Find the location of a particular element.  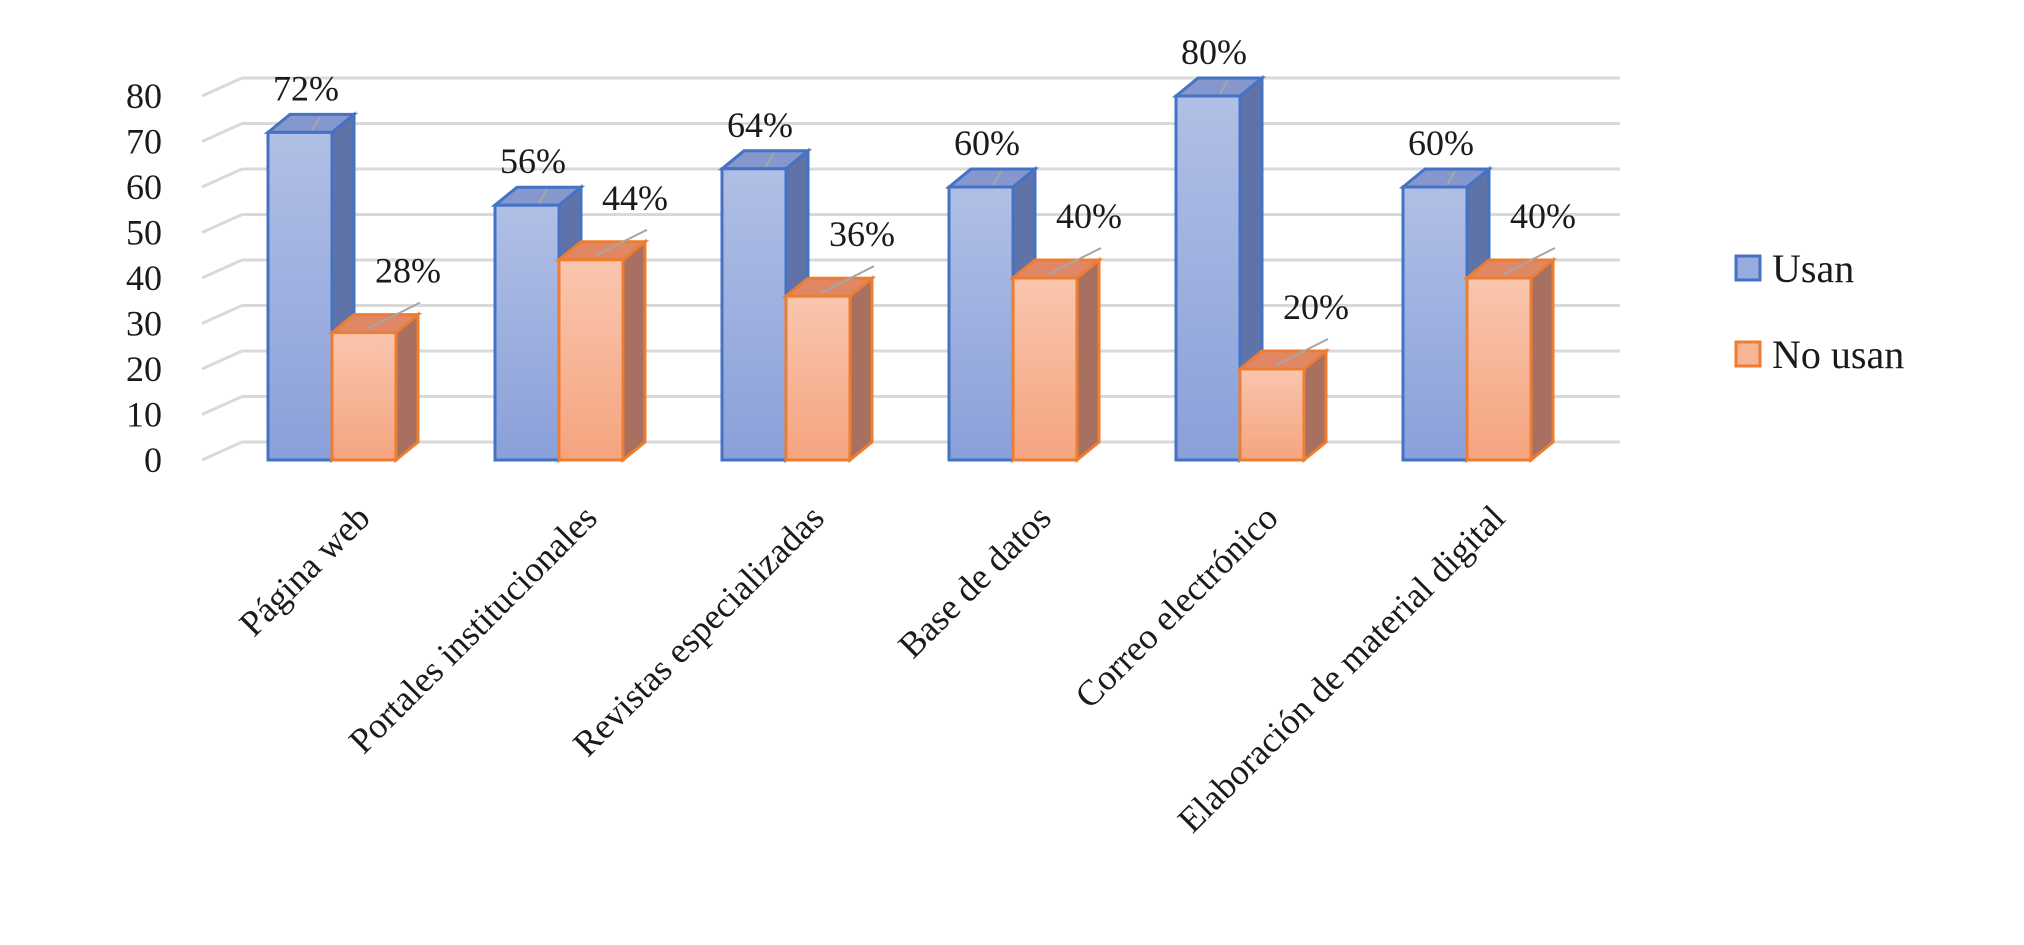

data-label: 36% is located at coordinates (862, 234).